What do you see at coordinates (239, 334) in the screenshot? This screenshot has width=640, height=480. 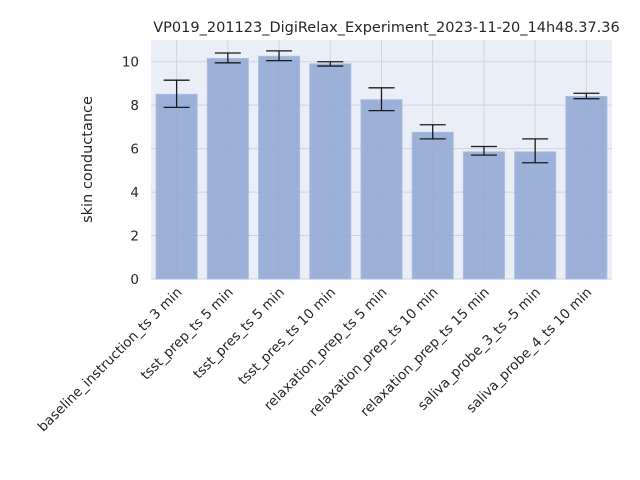 I see `x-tick-label: tsst_pres_ts 5 min` at bounding box center [239, 334].